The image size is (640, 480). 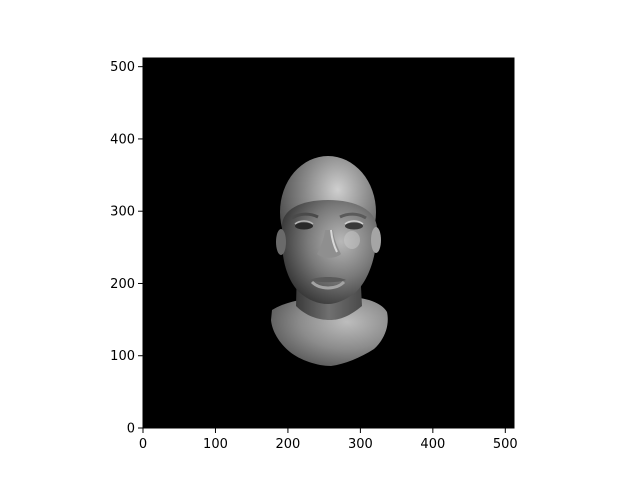 What do you see at coordinates (304, 222) in the screenshot?
I see `left-eyelid-highlight` at bounding box center [304, 222].